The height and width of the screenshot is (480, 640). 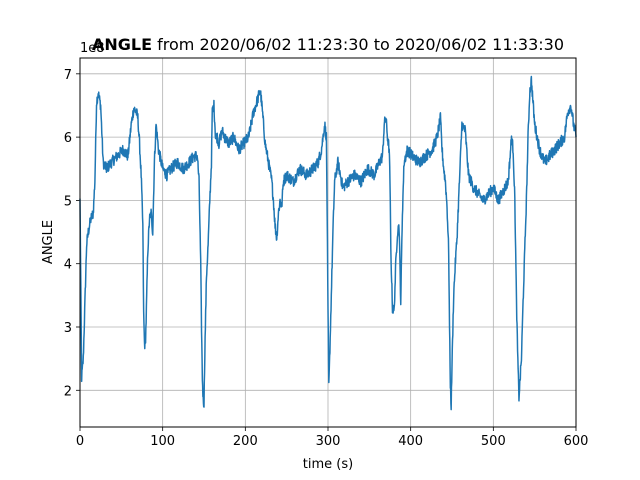 What do you see at coordinates (68, 75) in the screenshot?
I see `y-tick-label: 7` at bounding box center [68, 75].